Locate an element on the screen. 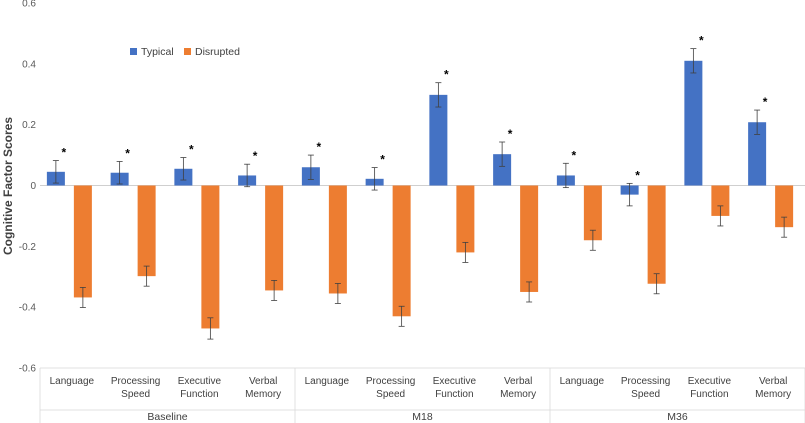 Image resolution: width=805 pixels, height=423 pixels. legend-label-disrupted: Disrupted is located at coordinates (217, 52).